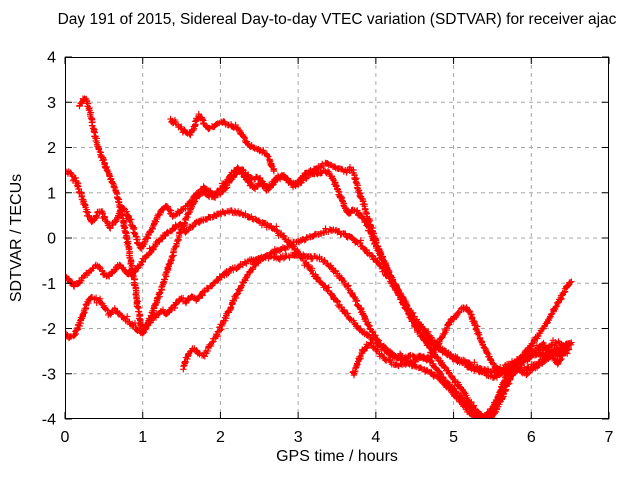 The height and width of the screenshot is (480, 640). Describe the element at coordinates (49, 284) in the screenshot. I see `y-tick-label: -1` at that location.